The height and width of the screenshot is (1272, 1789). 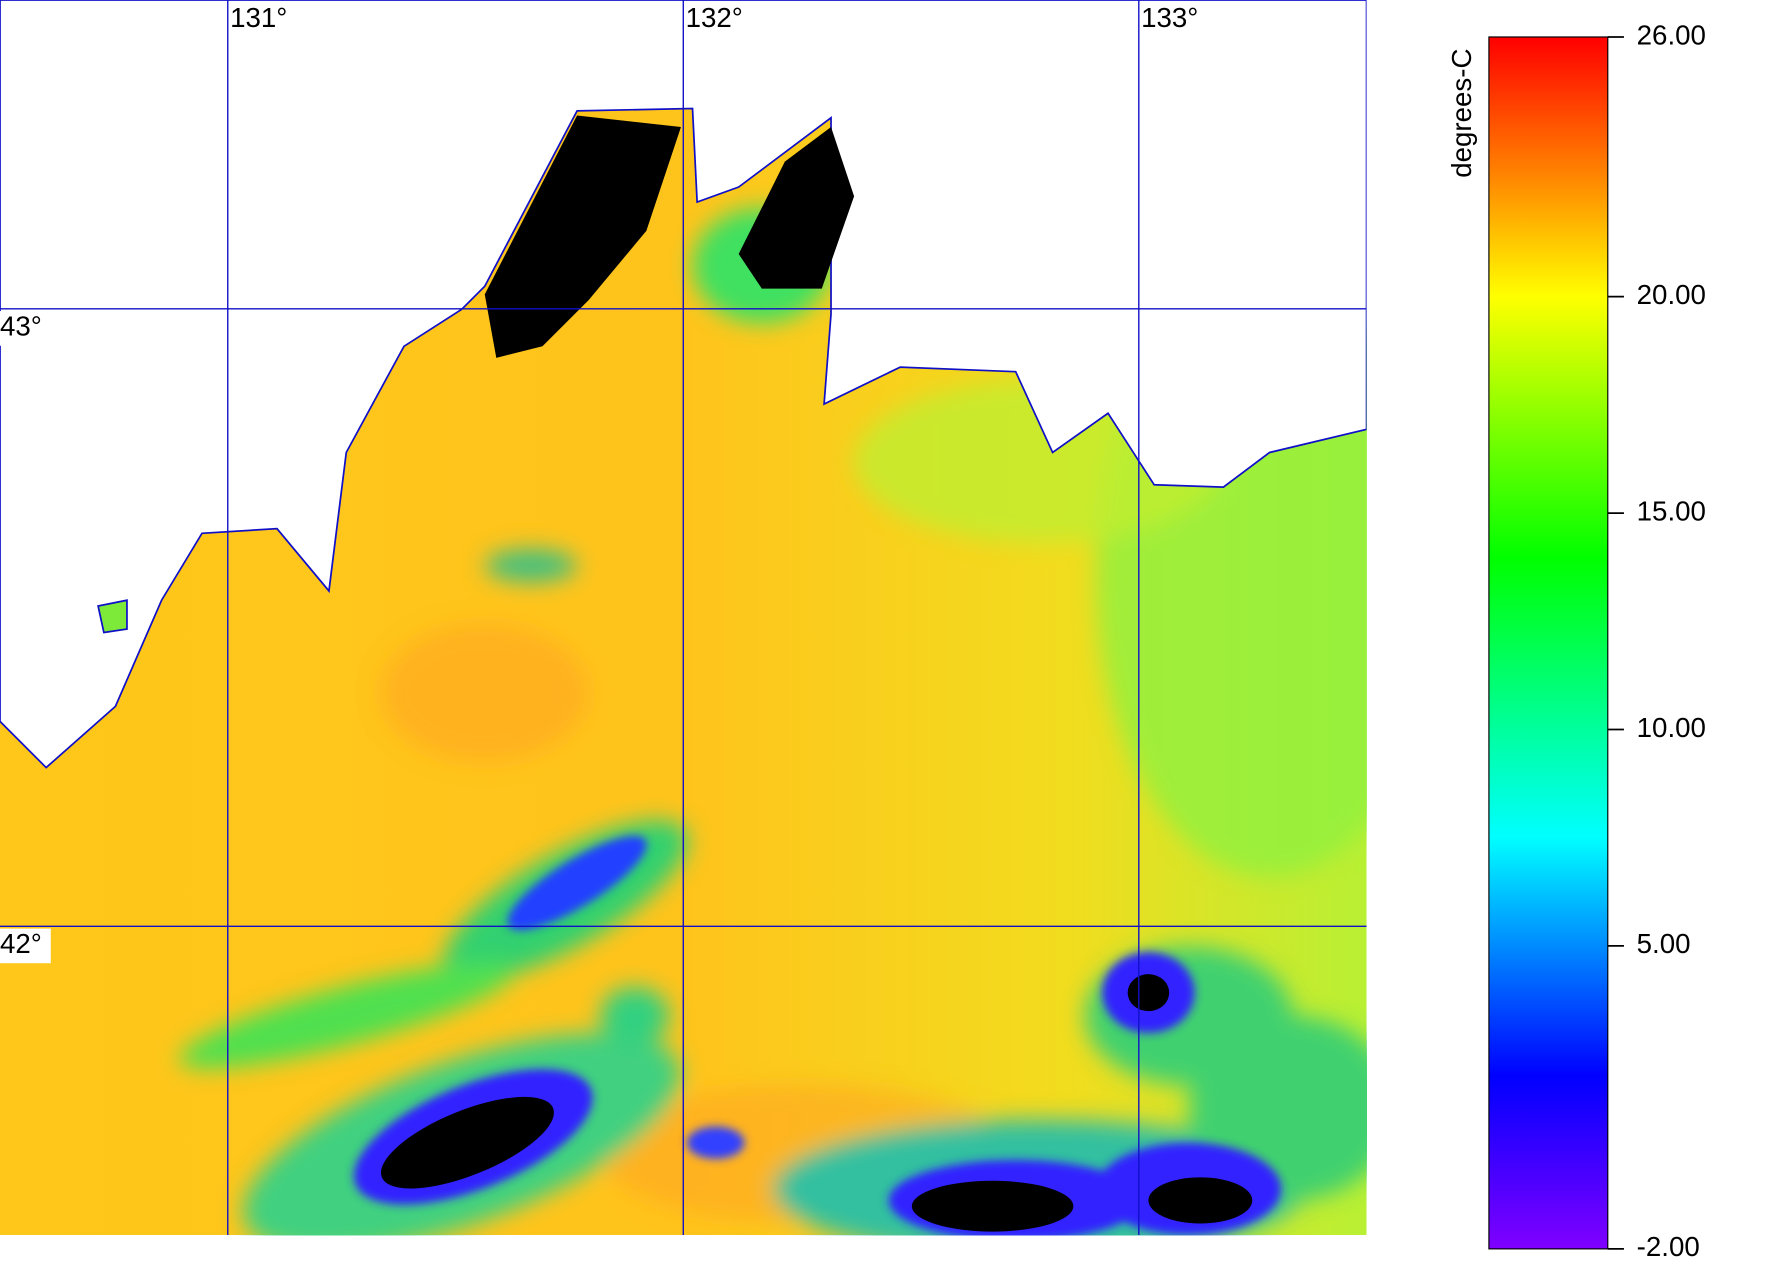 What do you see at coordinates (714, 17) in the screenshot?
I see `lon-label: 132°` at bounding box center [714, 17].